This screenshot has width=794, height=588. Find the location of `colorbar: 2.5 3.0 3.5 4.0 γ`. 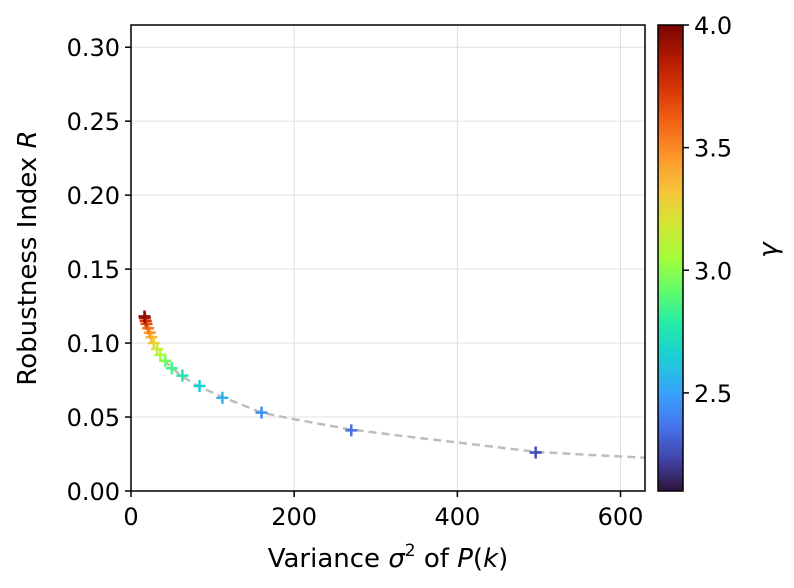

colorbar: 2.5 3.0 3.5 4.0 γ is located at coordinates (720, 252).